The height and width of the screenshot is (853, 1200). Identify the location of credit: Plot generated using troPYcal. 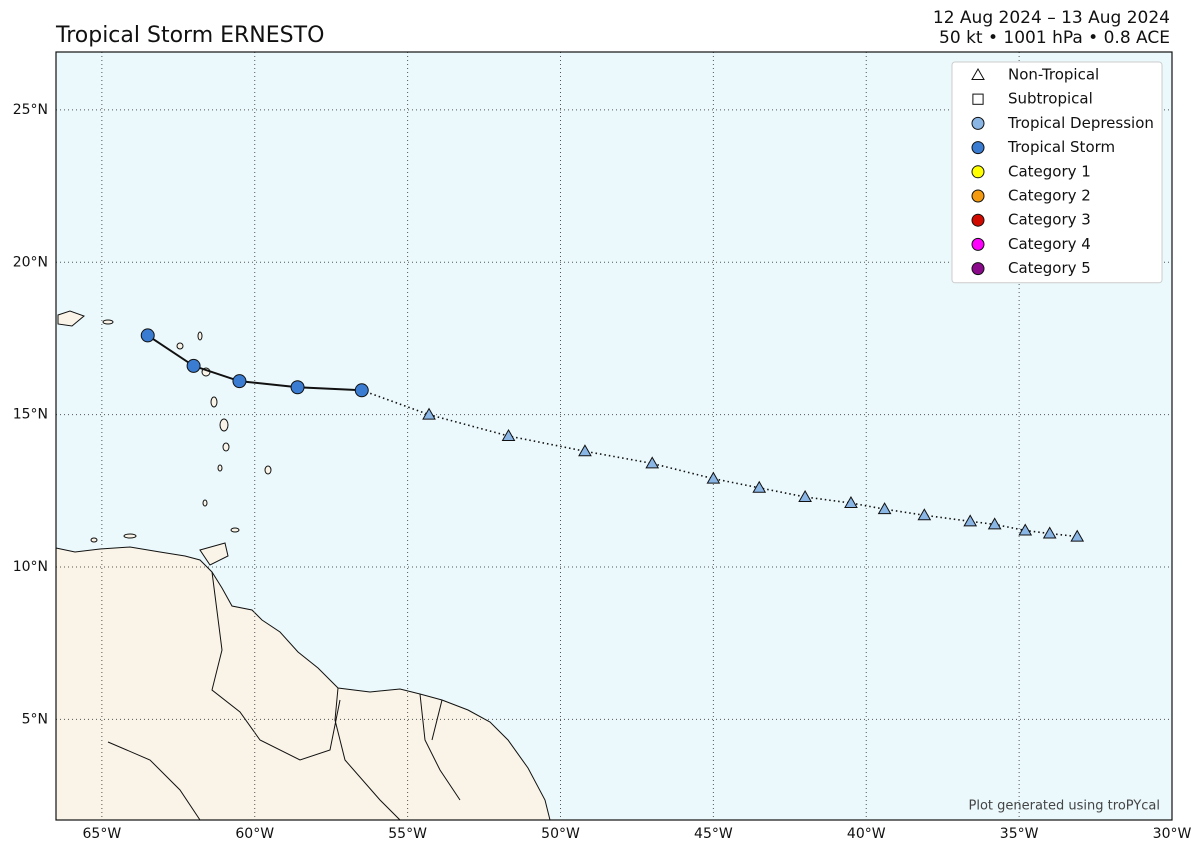
(1065, 806).